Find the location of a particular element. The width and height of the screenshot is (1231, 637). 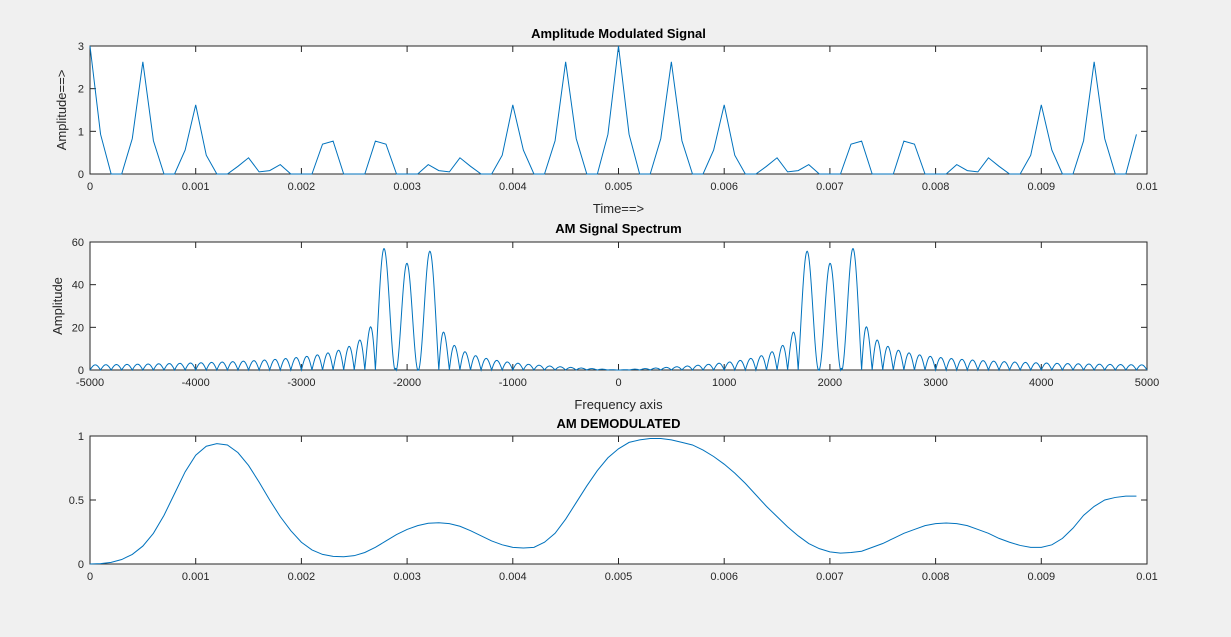

y-tick-label: 20 is located at coordinates (78, 328).